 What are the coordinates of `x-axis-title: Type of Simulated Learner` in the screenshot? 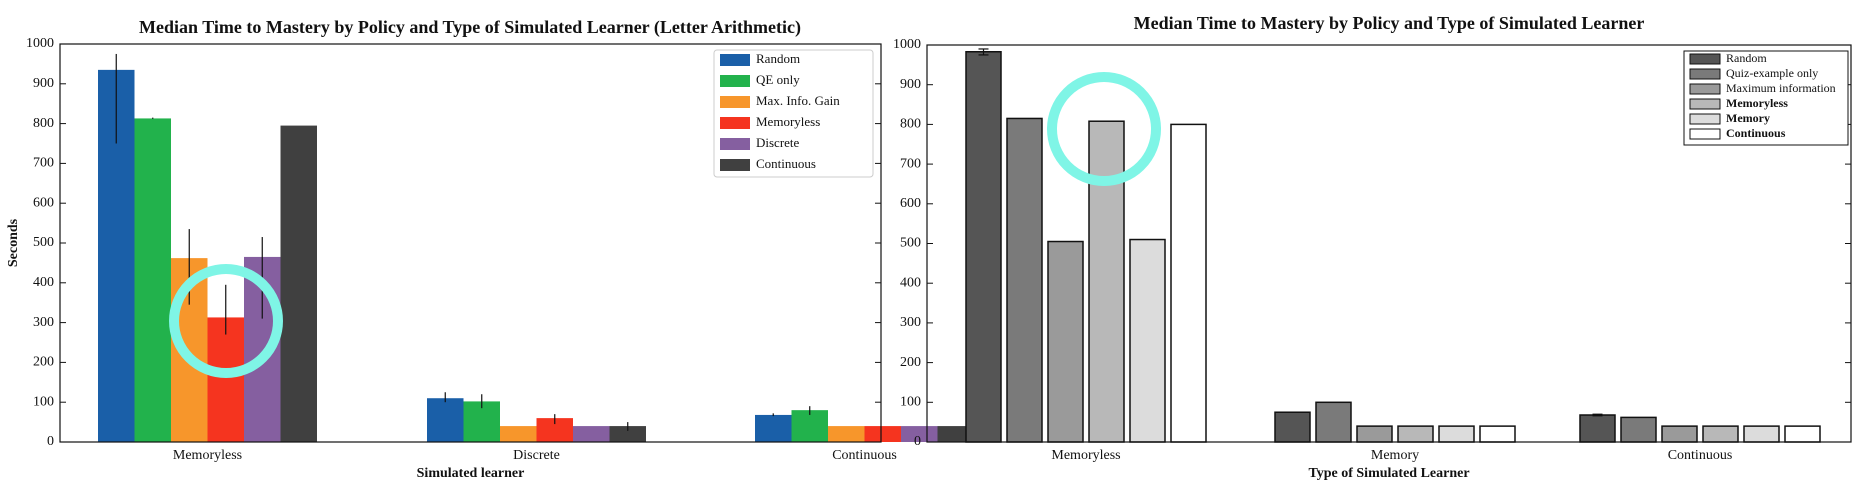 It's located at (1388, 473).